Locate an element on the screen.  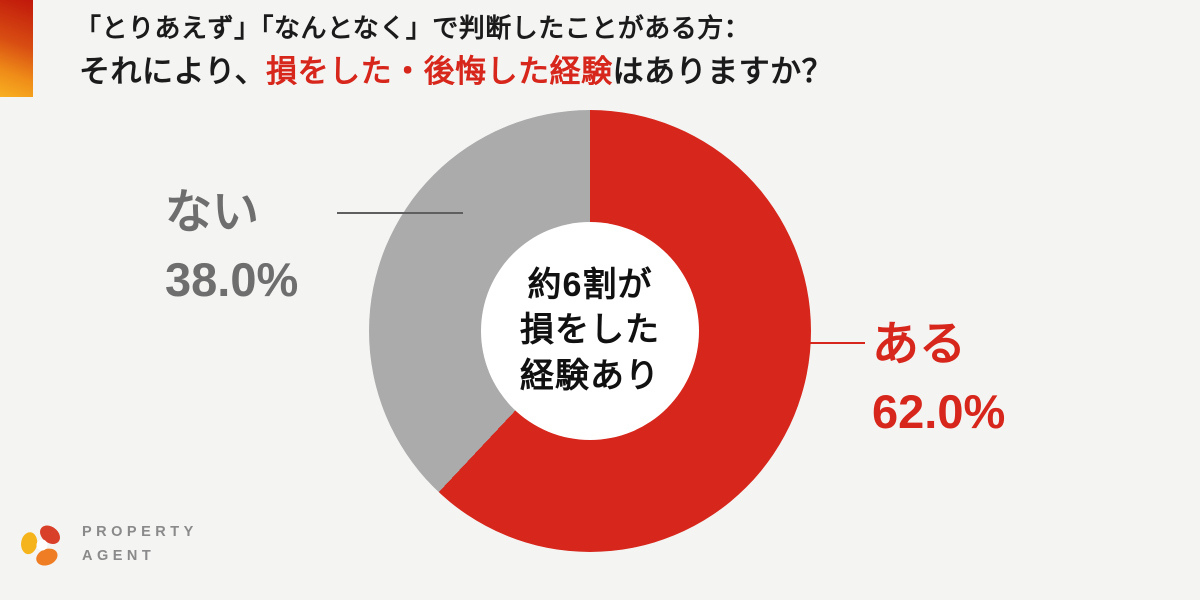
title-line2-prefix: それにより、 is located at coordinates (173, 71).